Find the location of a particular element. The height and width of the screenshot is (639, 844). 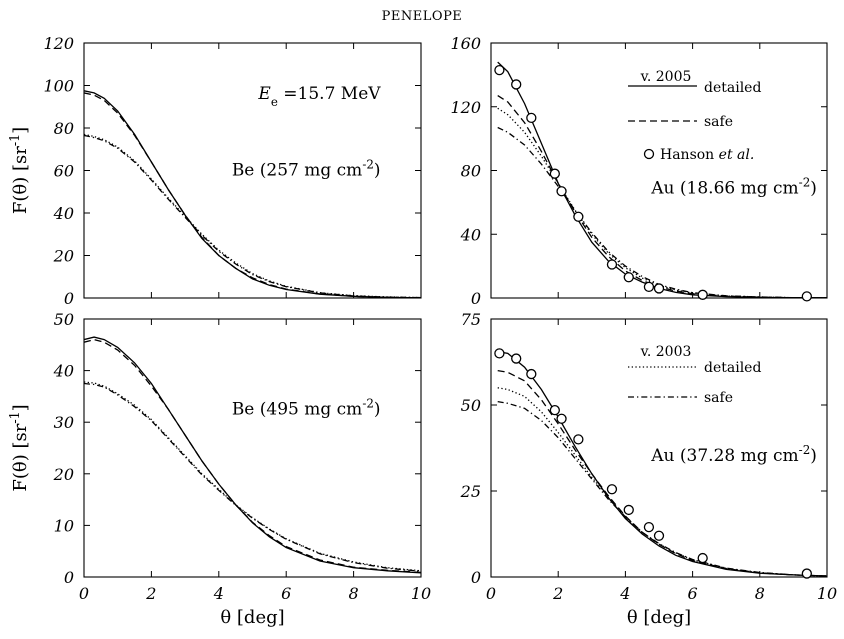

legend-marker is located at coordinates (649, 154).